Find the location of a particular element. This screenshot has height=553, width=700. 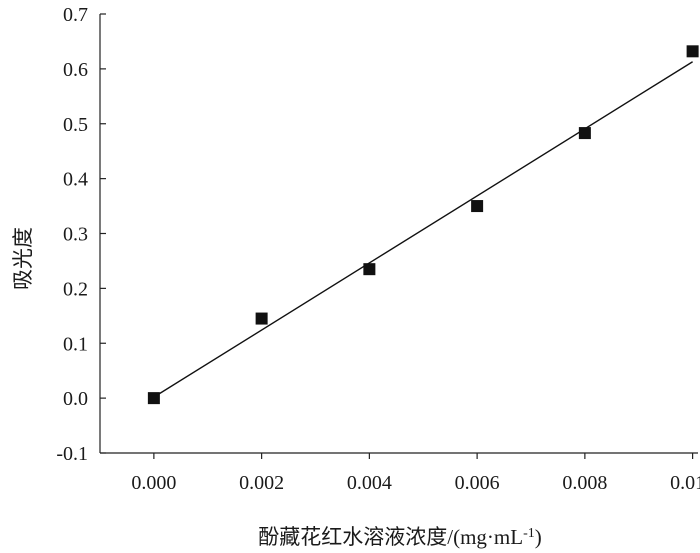

y-tick-label: 0.6 is located at coordinates (75, 70).